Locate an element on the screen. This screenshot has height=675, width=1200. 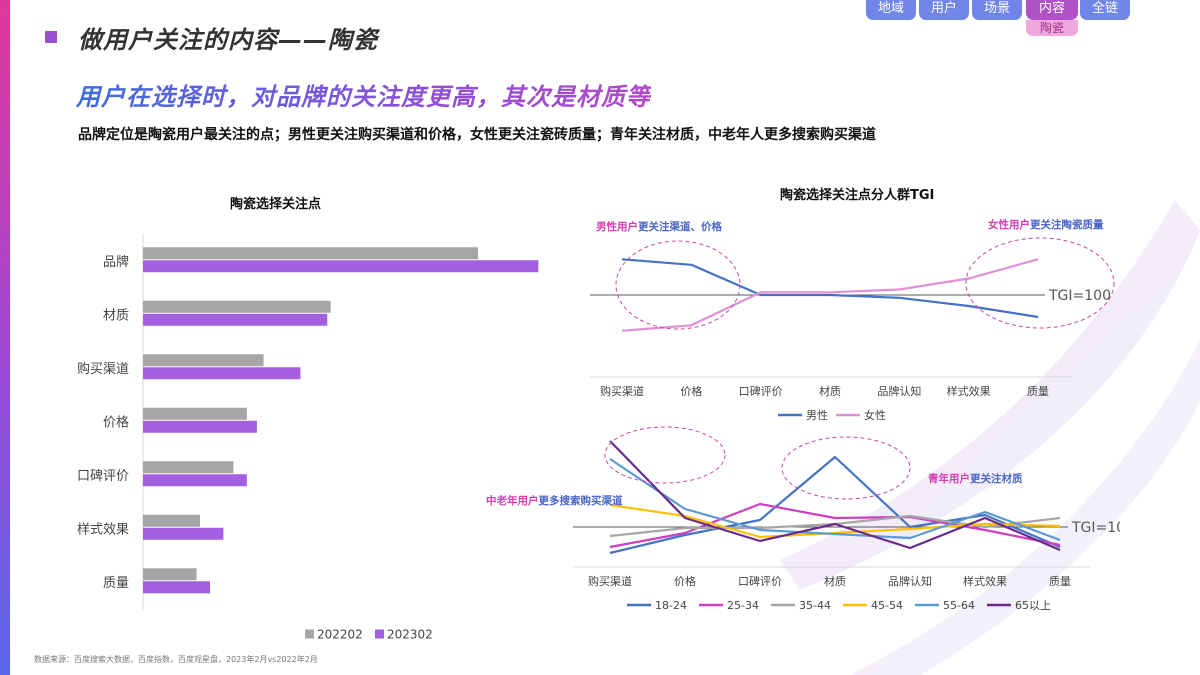
legend-label-202302: 202302 is located at coordinates (410, 635).